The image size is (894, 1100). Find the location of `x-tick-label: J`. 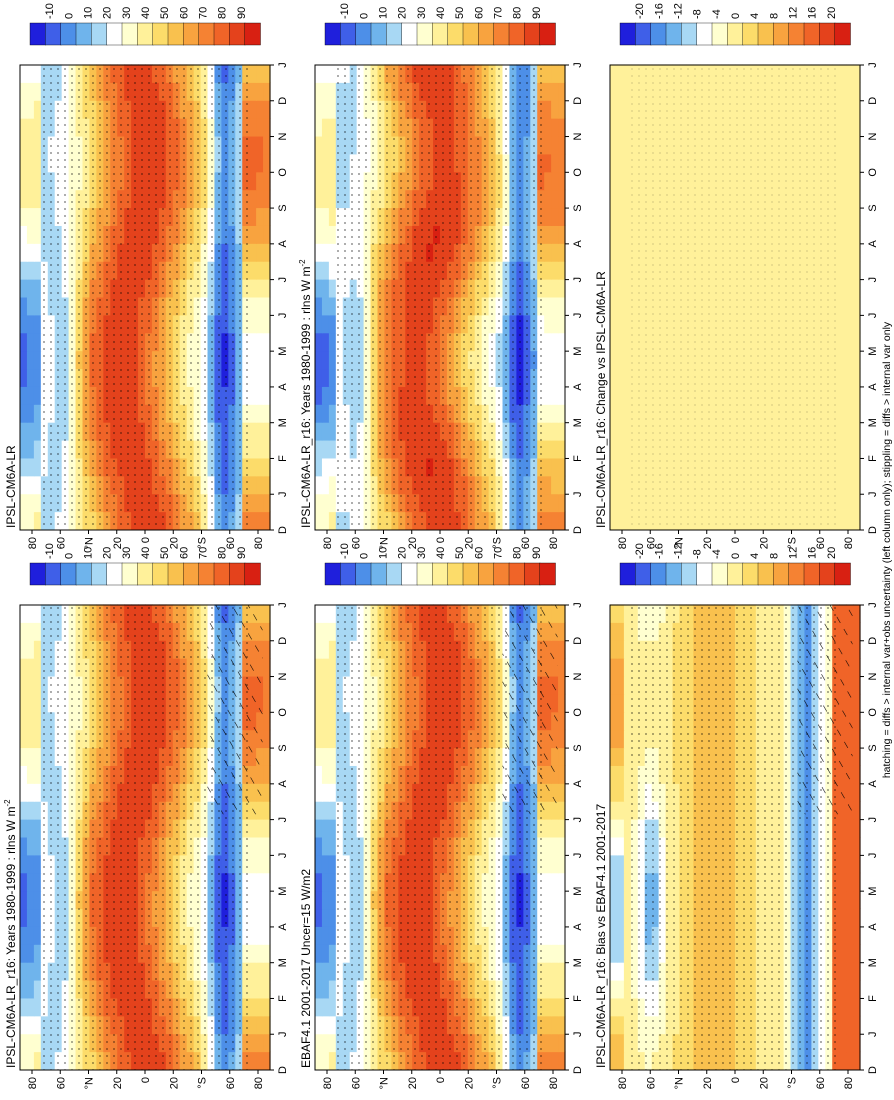

x-tick-label: J is located at coordinates (283, 65).